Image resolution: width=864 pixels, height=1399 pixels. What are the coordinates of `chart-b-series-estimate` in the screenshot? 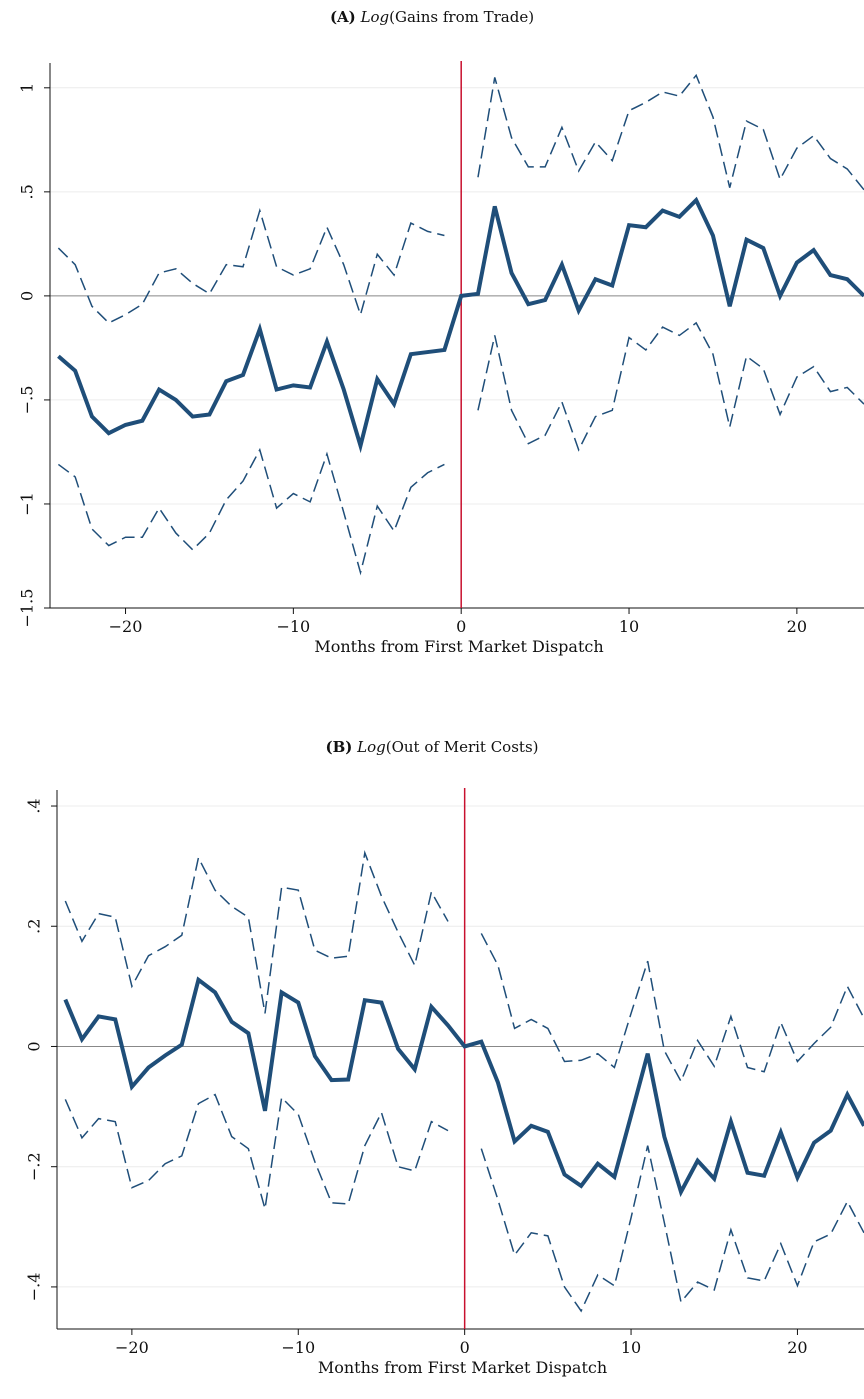 It's located at (463, 1087).